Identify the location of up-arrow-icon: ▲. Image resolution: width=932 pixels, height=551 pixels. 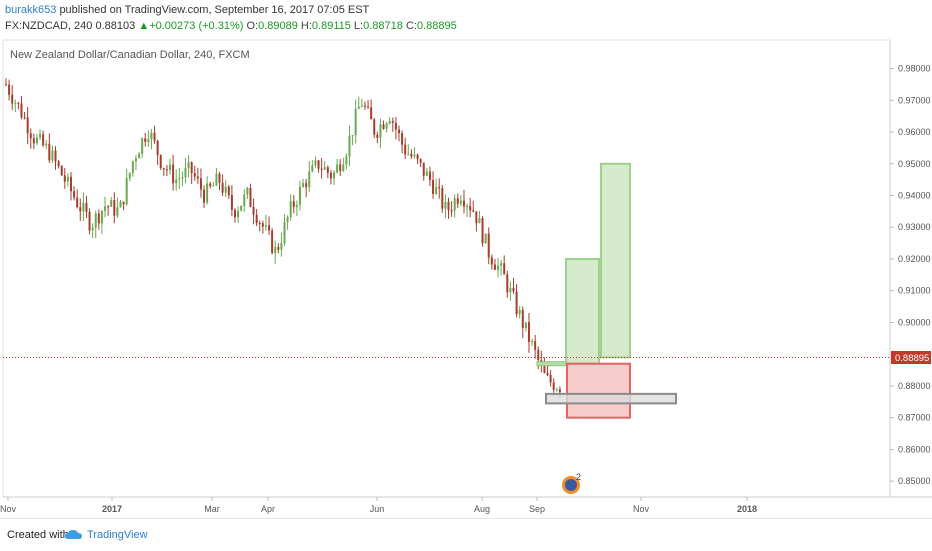
(144, 26).